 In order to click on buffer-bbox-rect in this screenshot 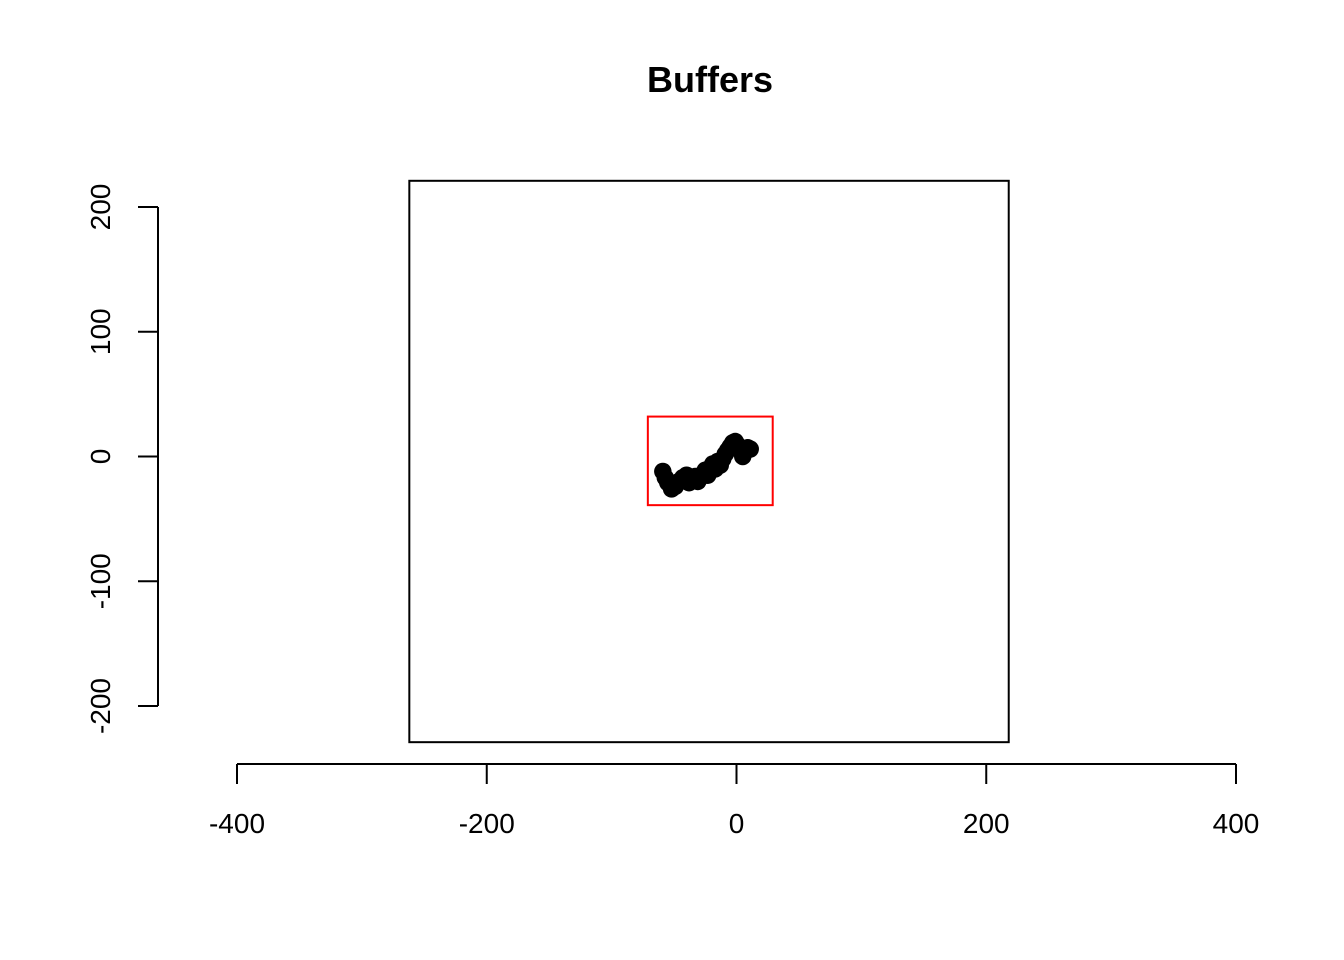, I will do `click(710, 461)`.